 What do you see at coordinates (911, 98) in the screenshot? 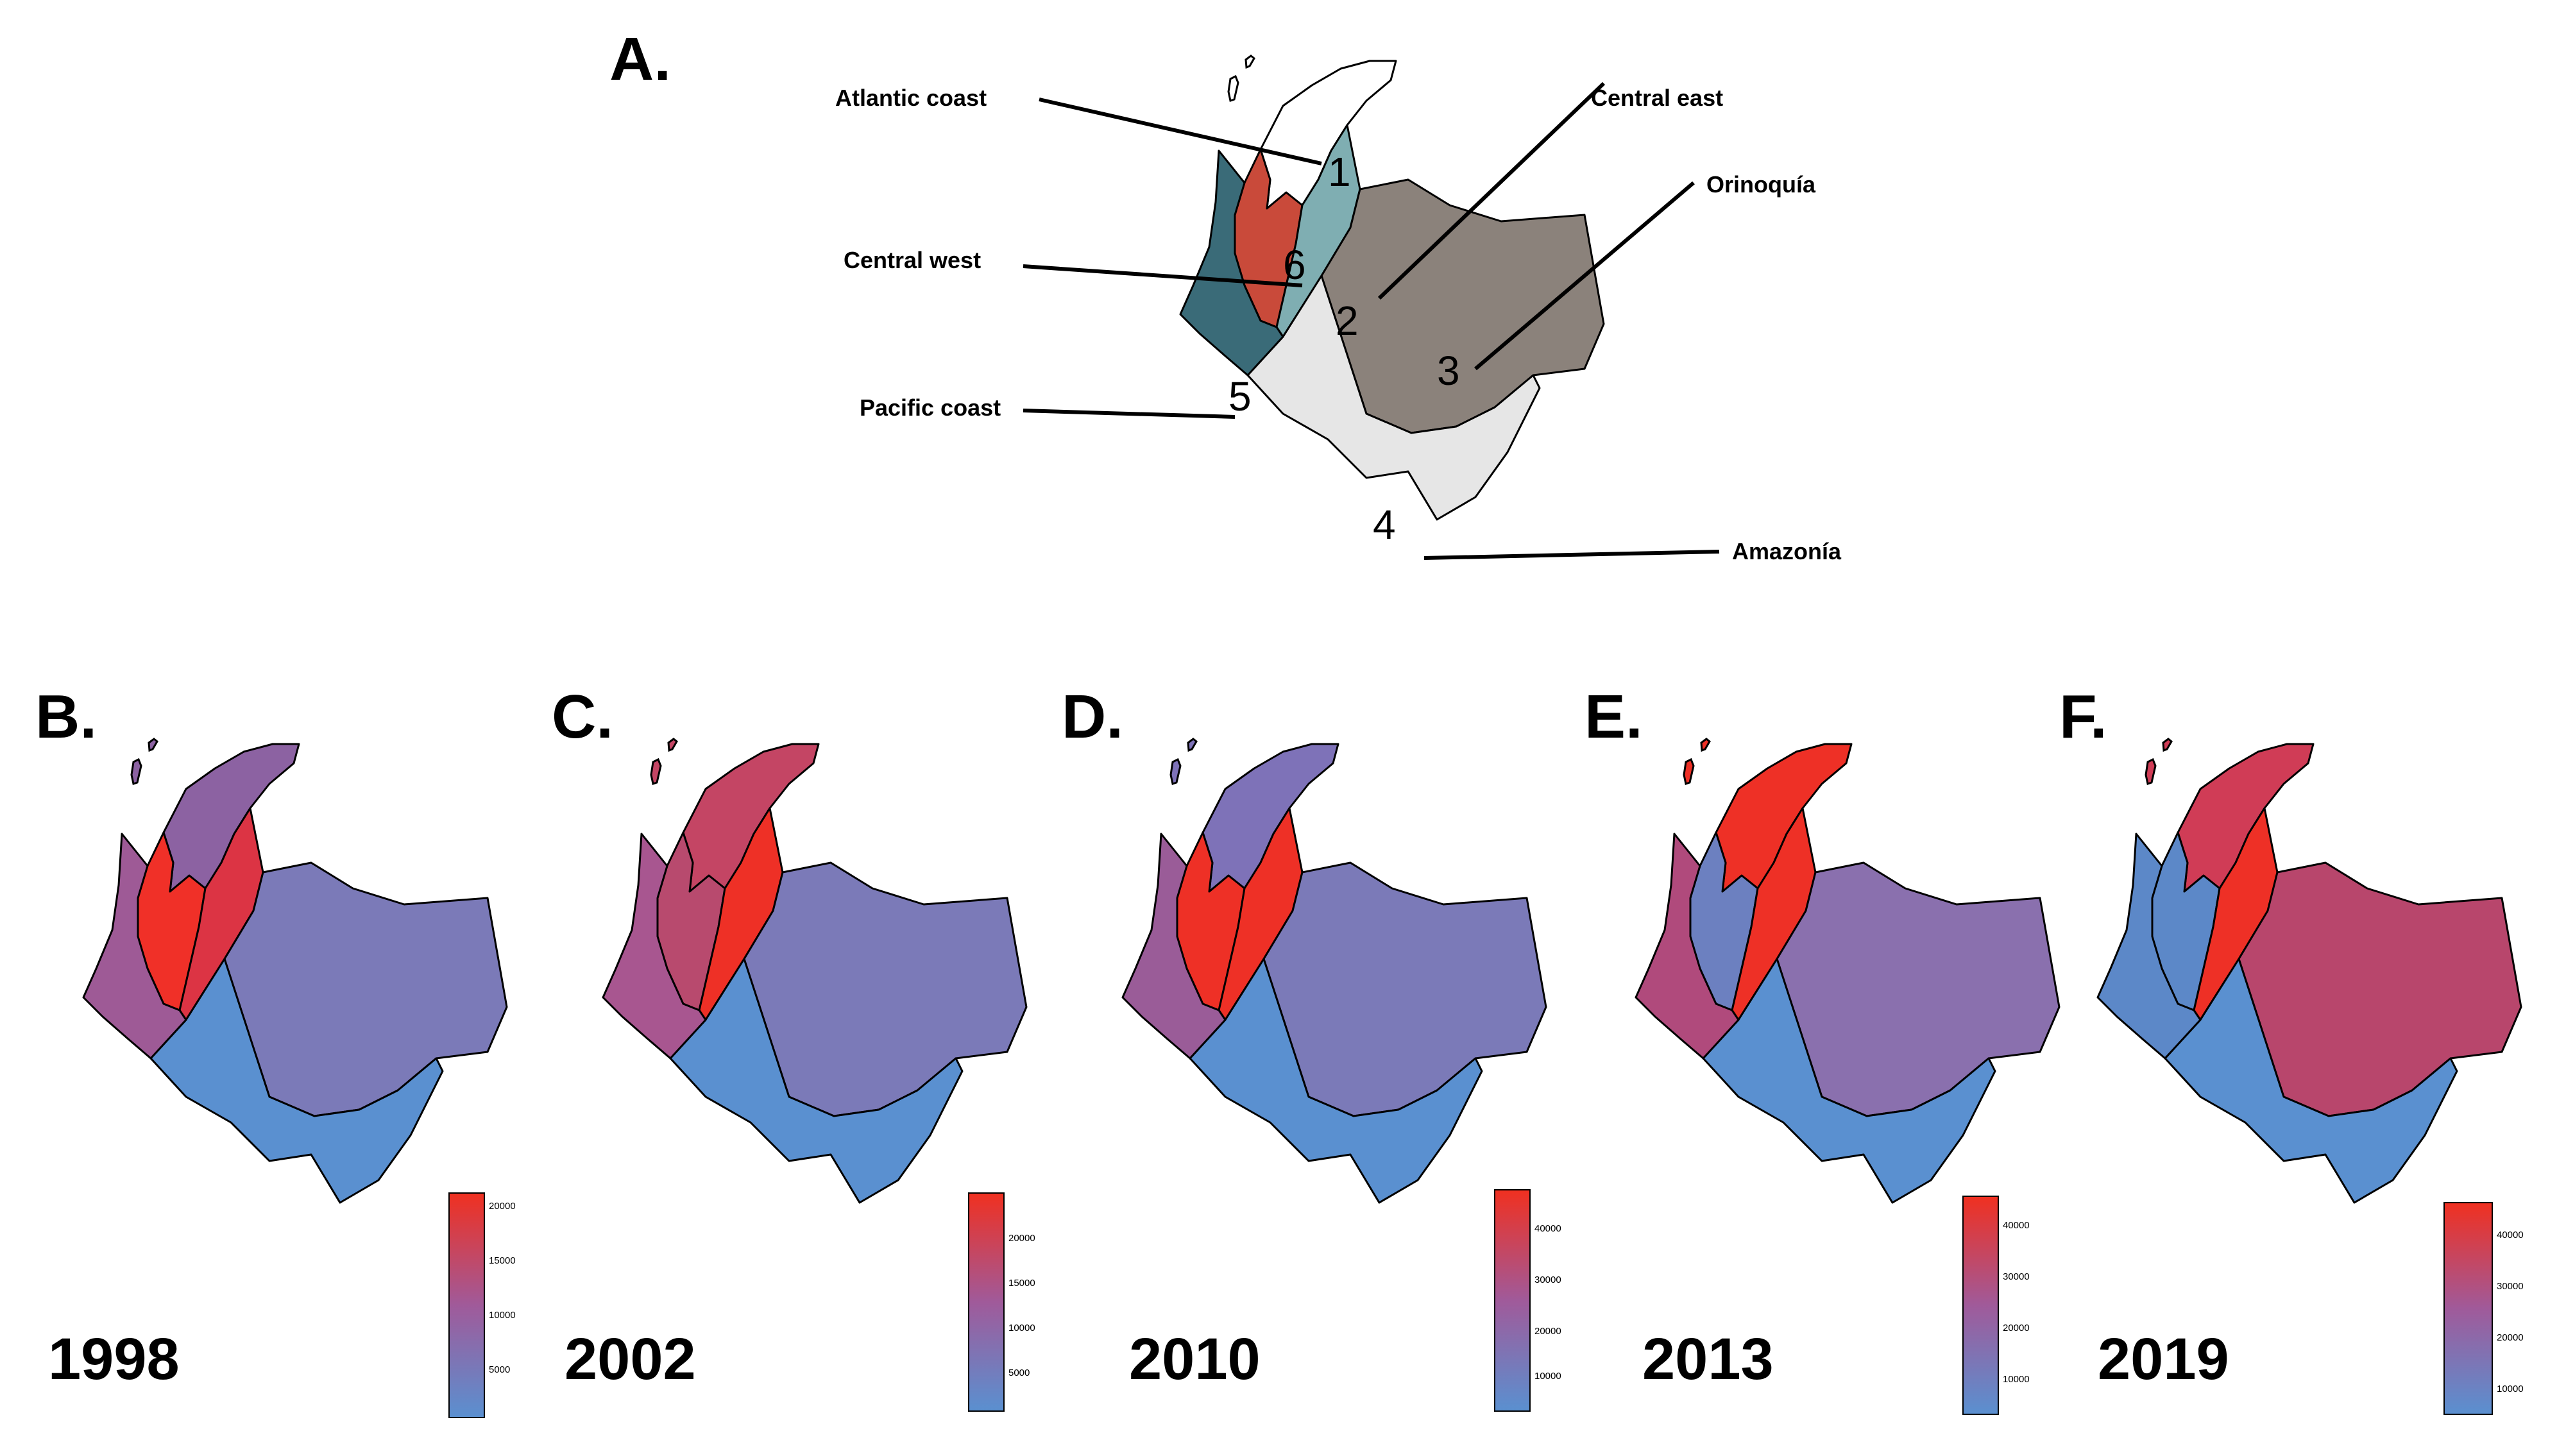
I see `region-label-atlantic: Atlantic coast` at bounding box center [911, 98].